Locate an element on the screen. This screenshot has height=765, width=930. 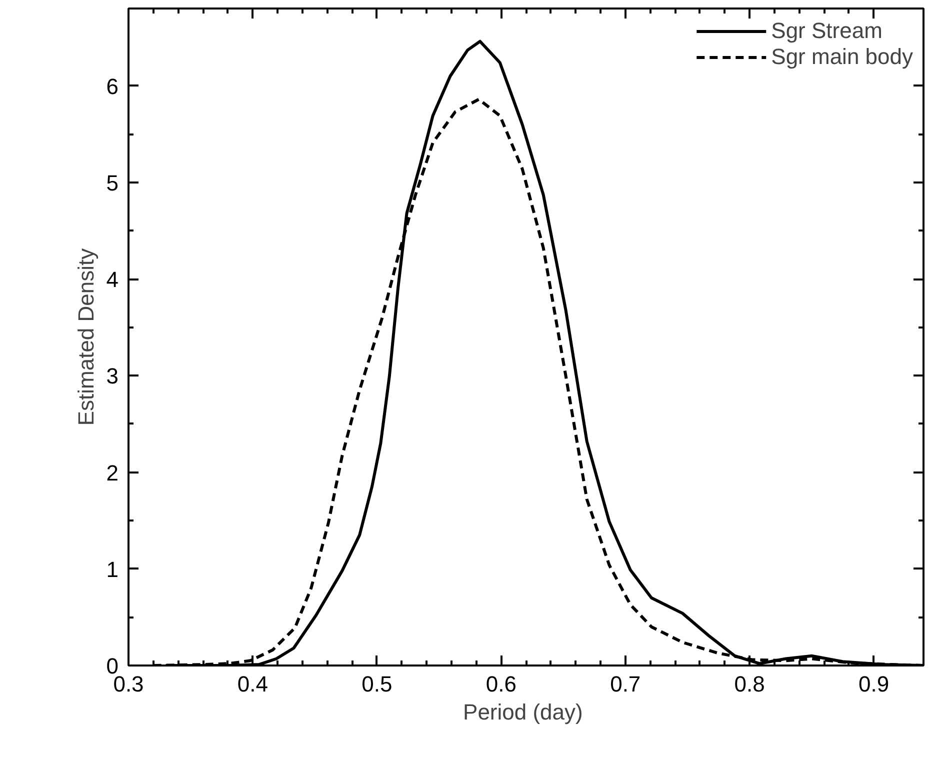
legend-label: Sgr main body is located at coordinates (842, 57).